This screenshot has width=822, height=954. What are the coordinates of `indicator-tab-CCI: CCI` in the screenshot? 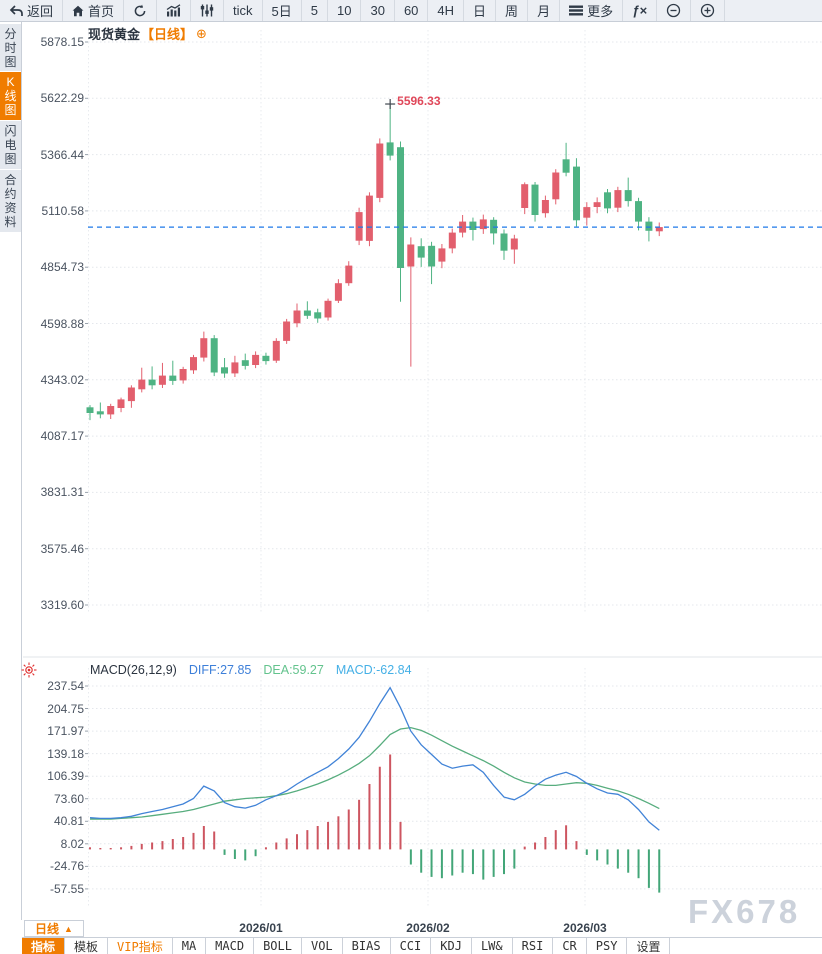 It's located at (411, 946).